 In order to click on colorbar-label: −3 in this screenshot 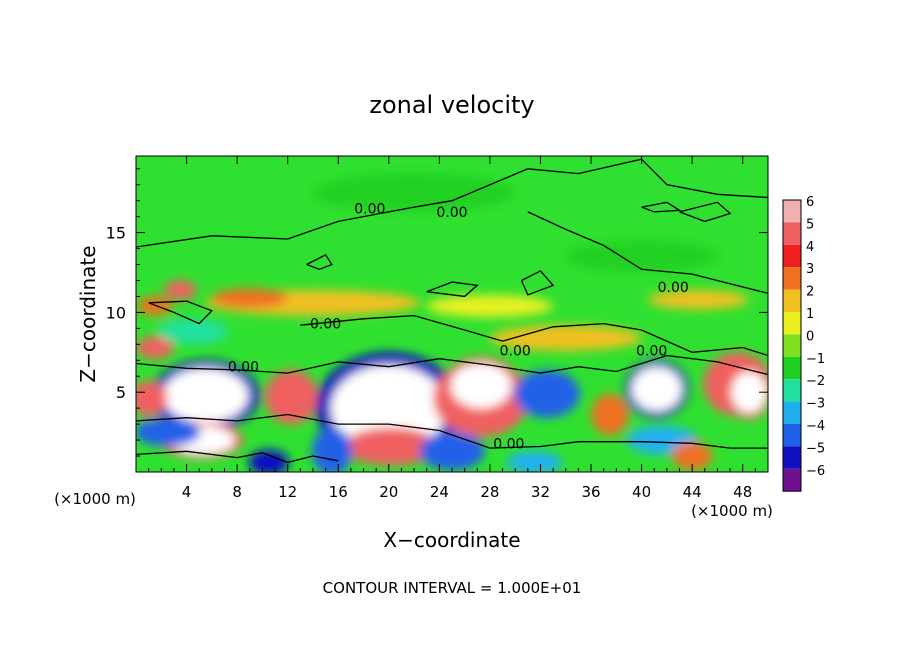, I will do `click(815, 404)`.